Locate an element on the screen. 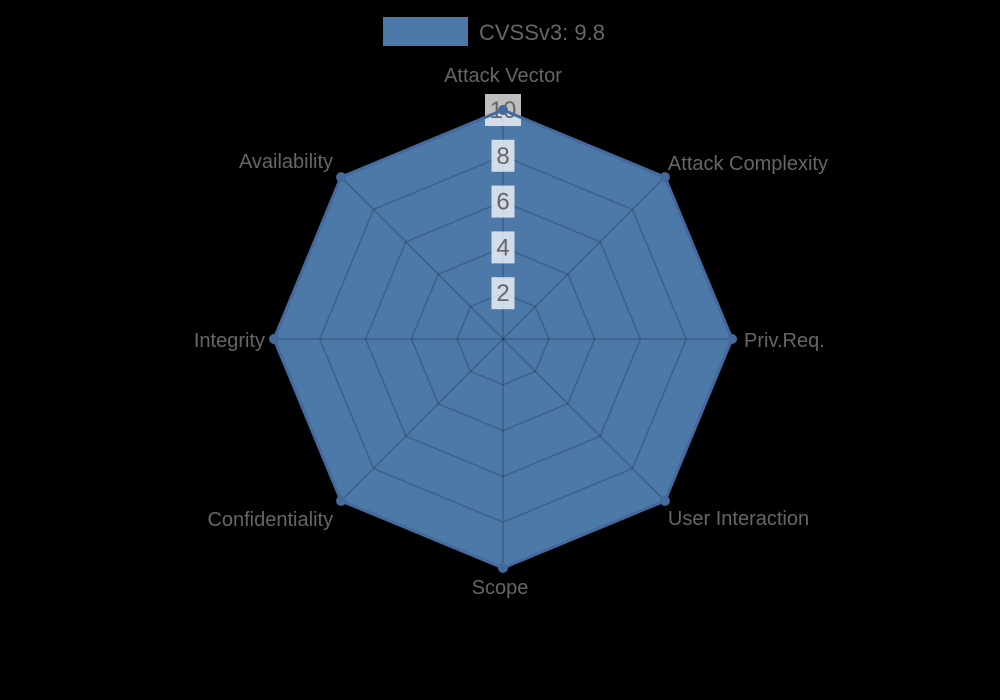 Image resolution: width=1000 pixels, height=700 pixels. axis-label: Integrity is located at coordinates (229, 341).